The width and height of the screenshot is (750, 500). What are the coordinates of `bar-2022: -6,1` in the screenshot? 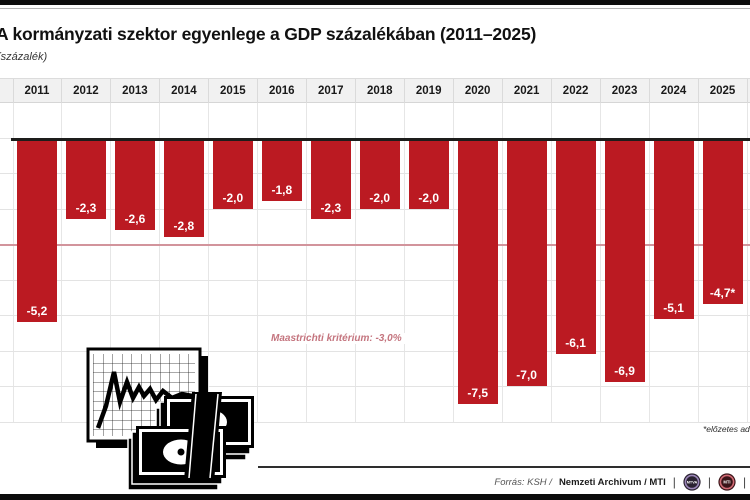 It's located at (575, 246).